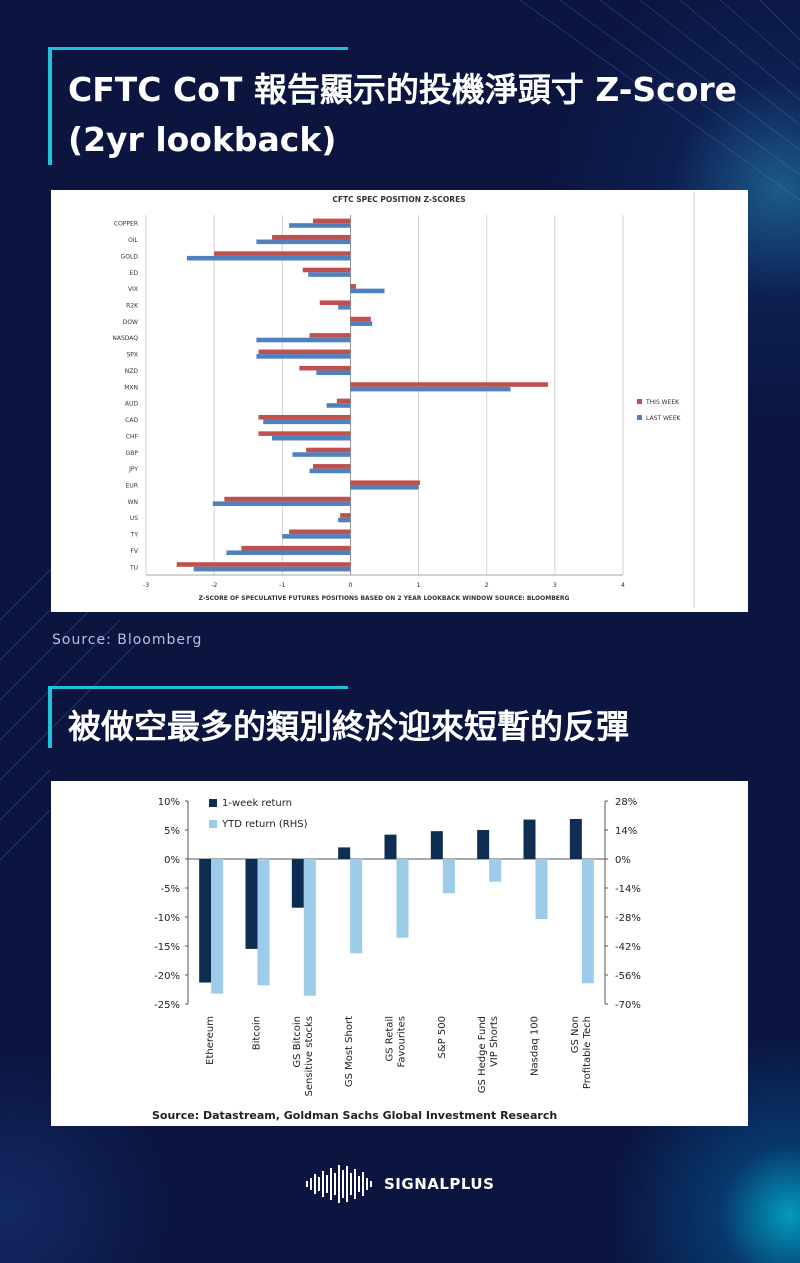 The height and width of the screenshot is (1263, 800). What do you see at coordinates (639, 417) in the screenshot?
I see `chart1-legend-swatch` at bounding box center [639, 417].